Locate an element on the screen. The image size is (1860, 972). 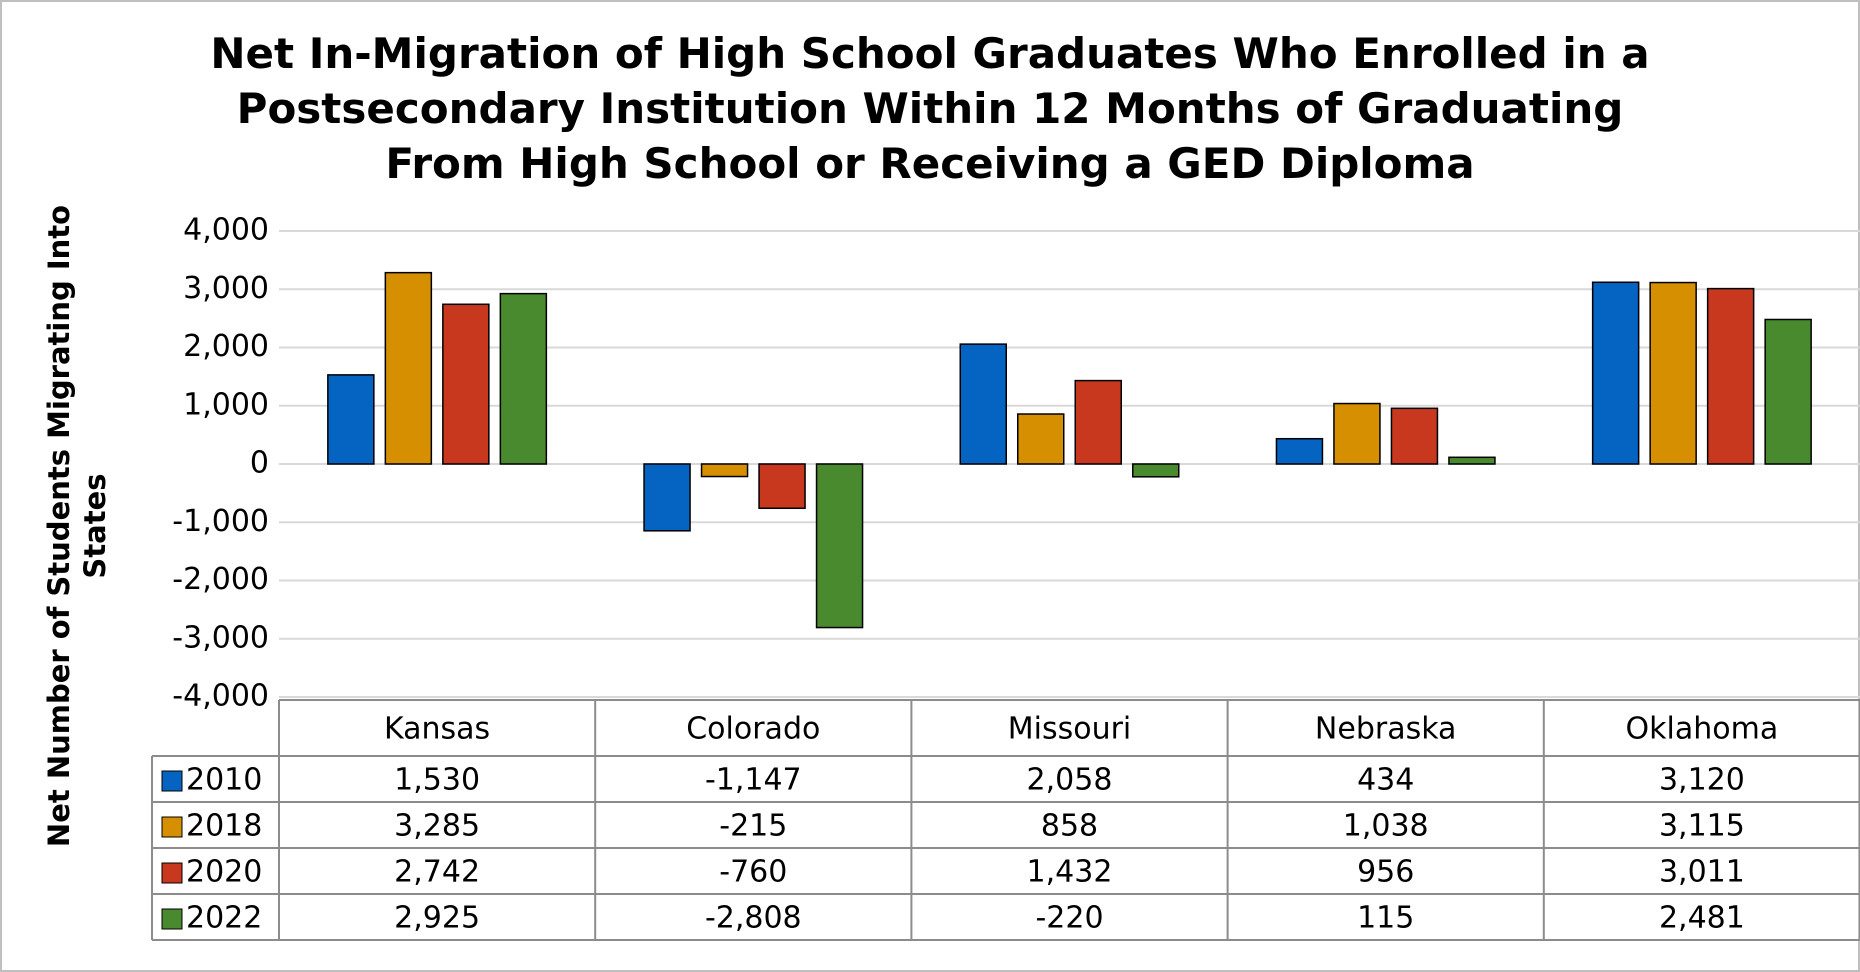
table-cell: -220 is located at coordinates (1069, 918).